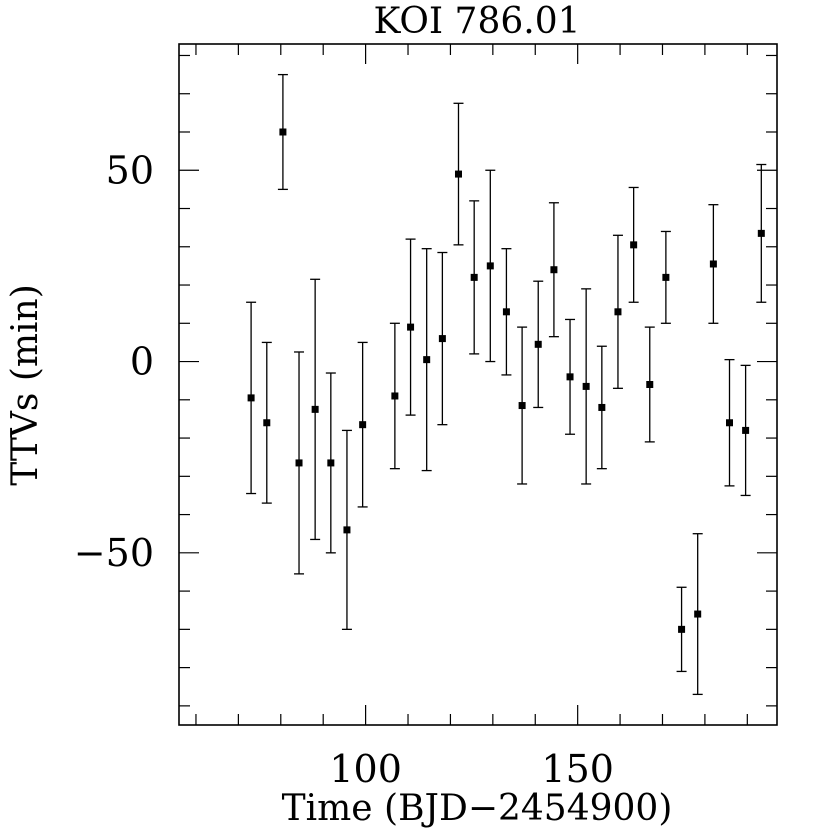 The image size is (830, 830). What do you see at coordinates (477, 808) in the screenshot?
I see `x-axis-label: Time (BJD−2454900)` at bounding box center [477, 808].